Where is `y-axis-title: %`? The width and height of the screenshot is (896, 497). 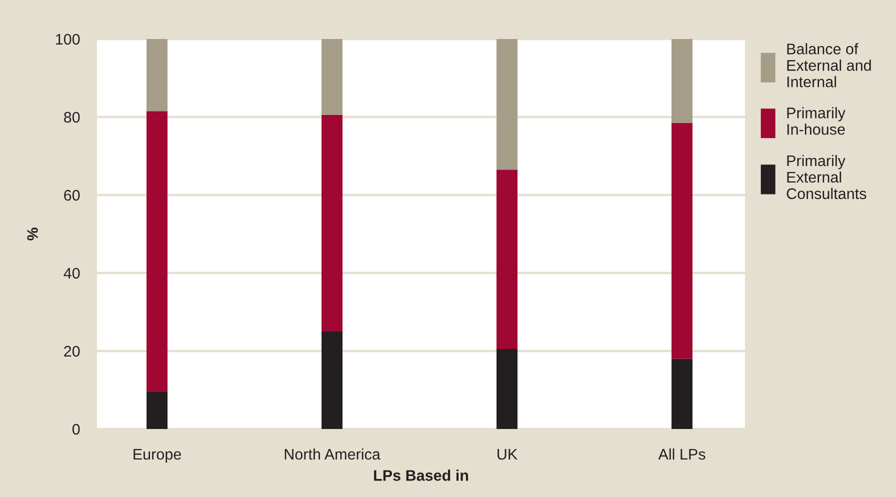
y-axis-title: % is located at coordinates (32, 234).